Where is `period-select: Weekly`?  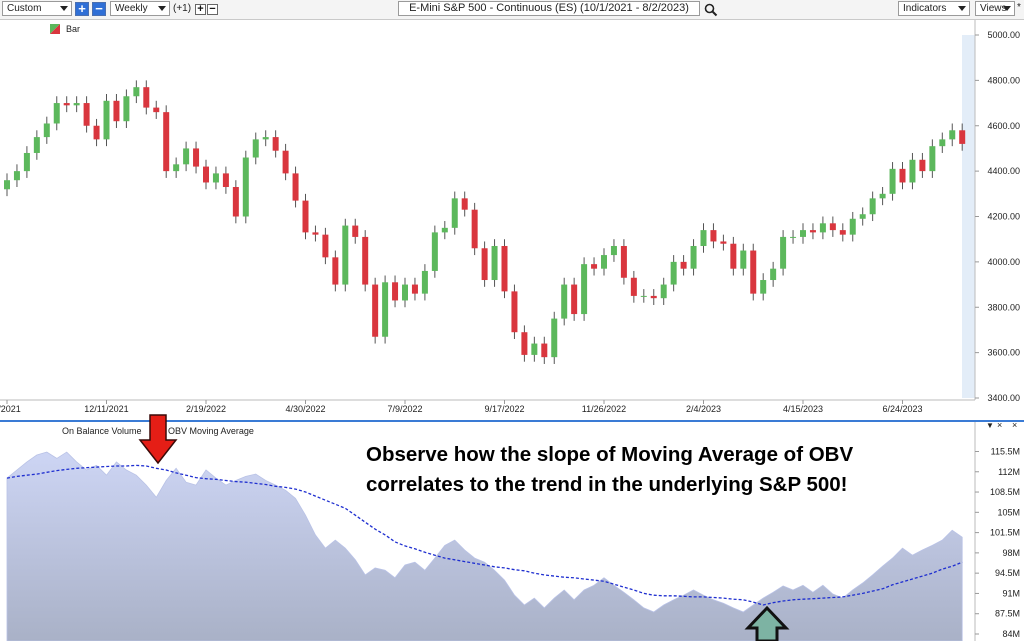
period-select: Weekly is located at coordinates (140, 8).